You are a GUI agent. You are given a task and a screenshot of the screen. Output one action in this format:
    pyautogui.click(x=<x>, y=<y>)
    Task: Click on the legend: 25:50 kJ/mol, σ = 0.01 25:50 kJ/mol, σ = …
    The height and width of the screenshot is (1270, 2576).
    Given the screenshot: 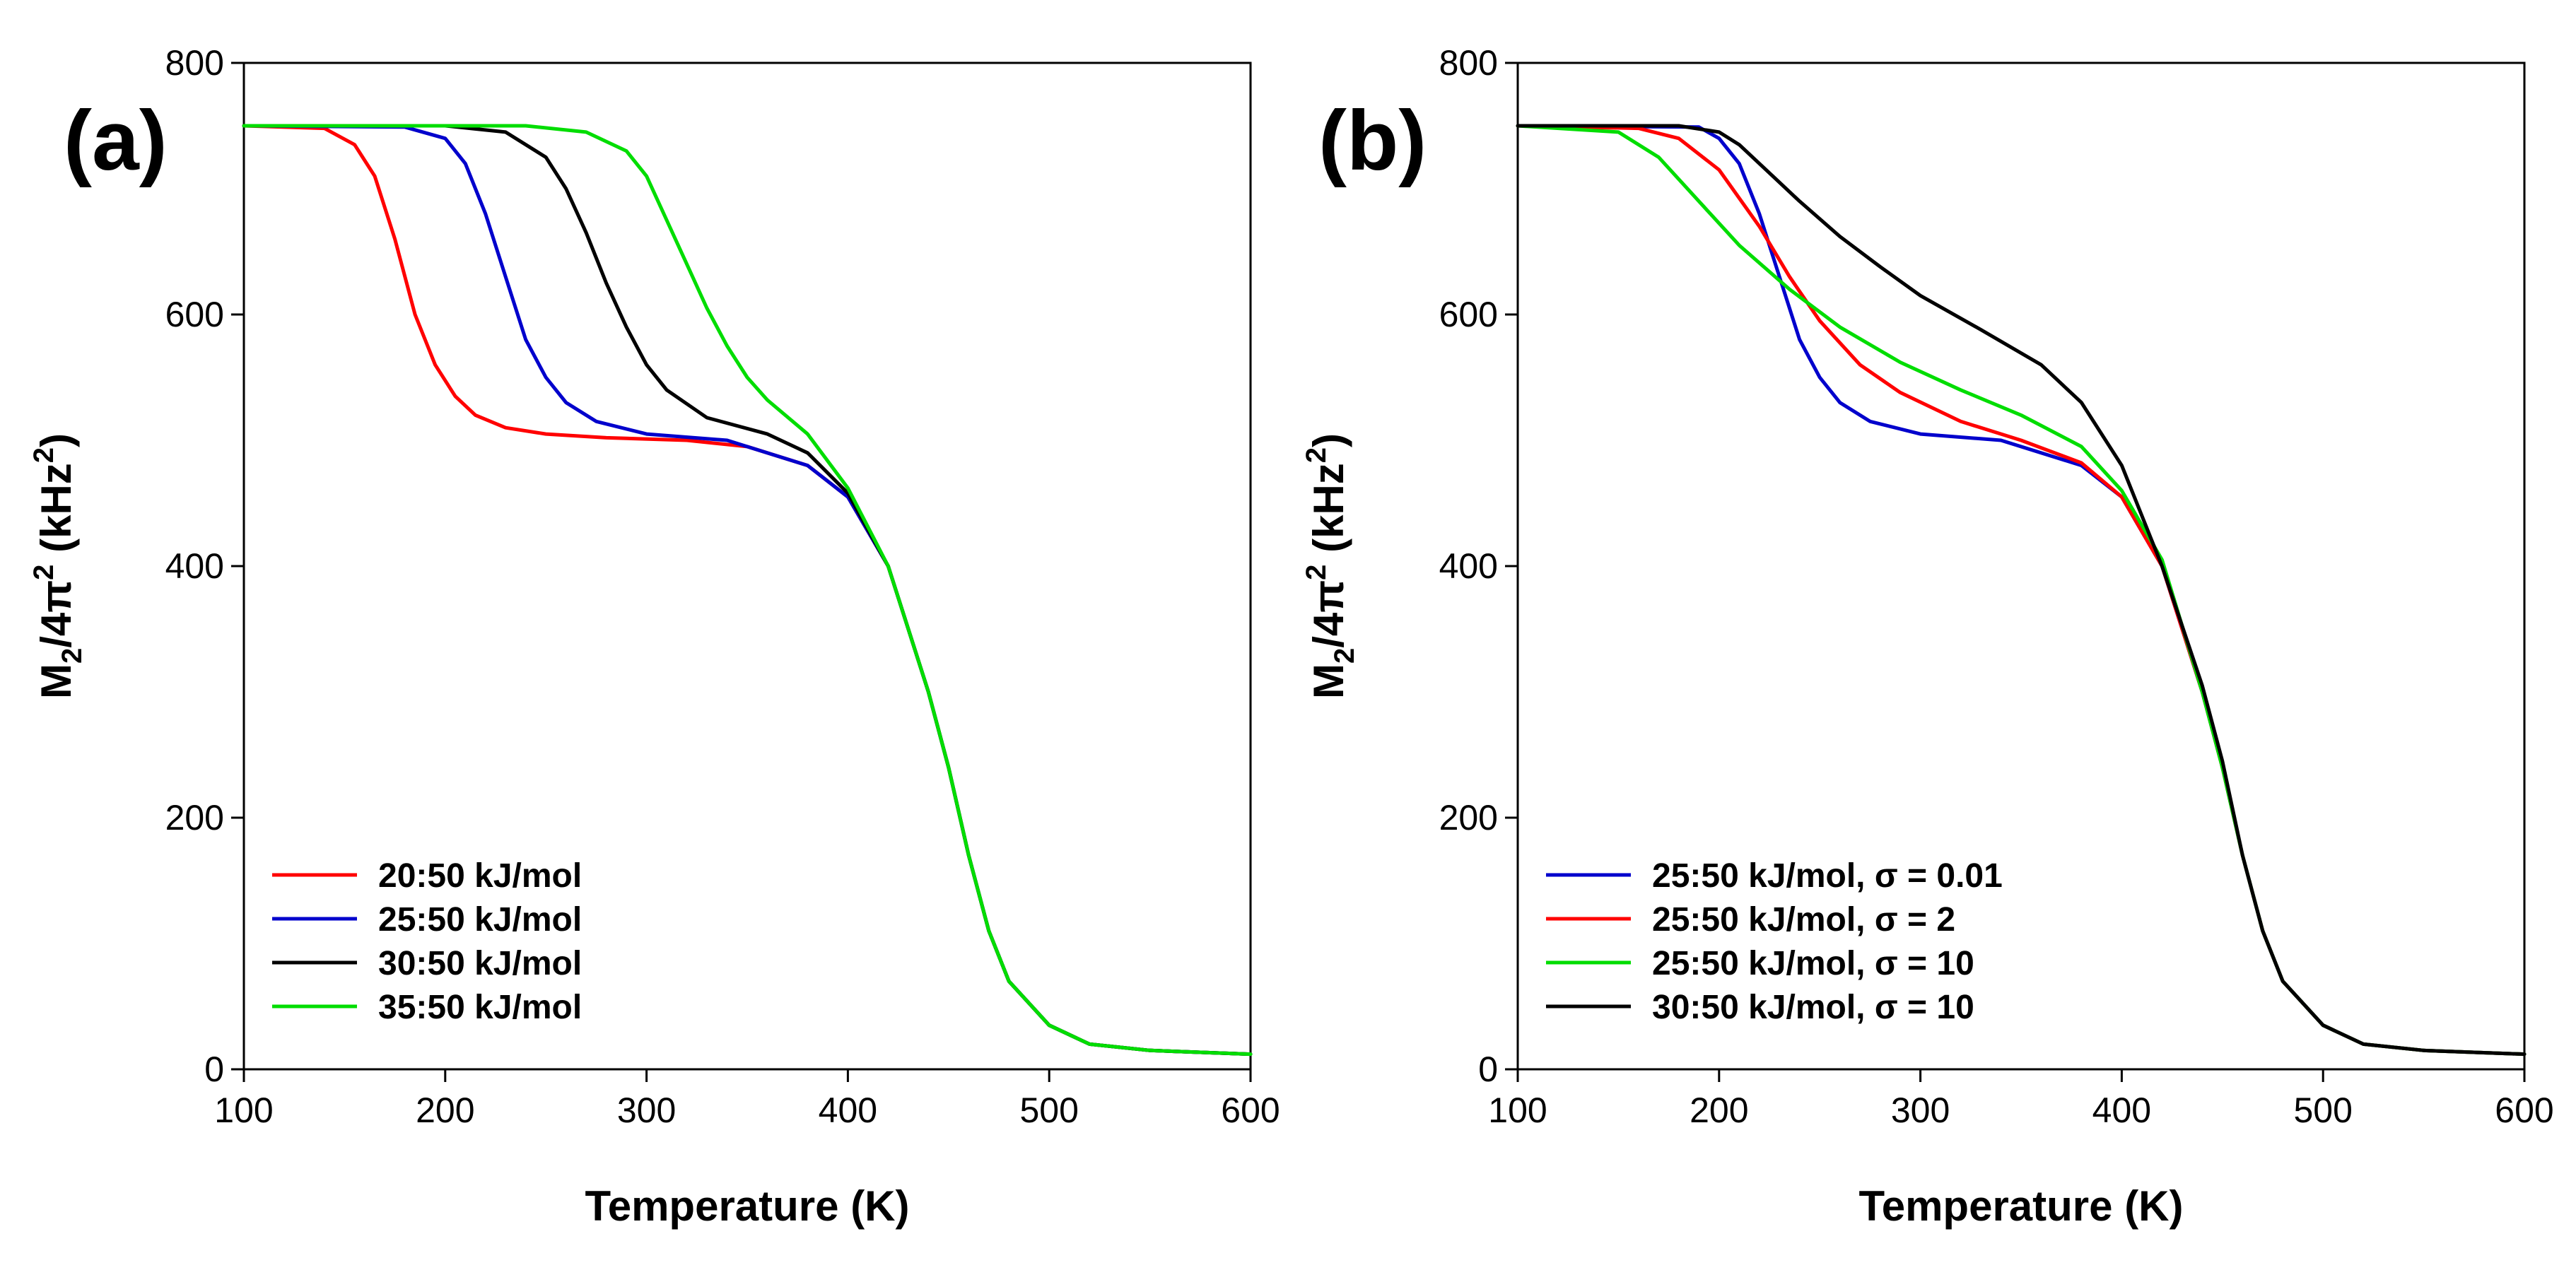 What is the action you would take?
    pyautogui.click(x=1775, y=941)
    